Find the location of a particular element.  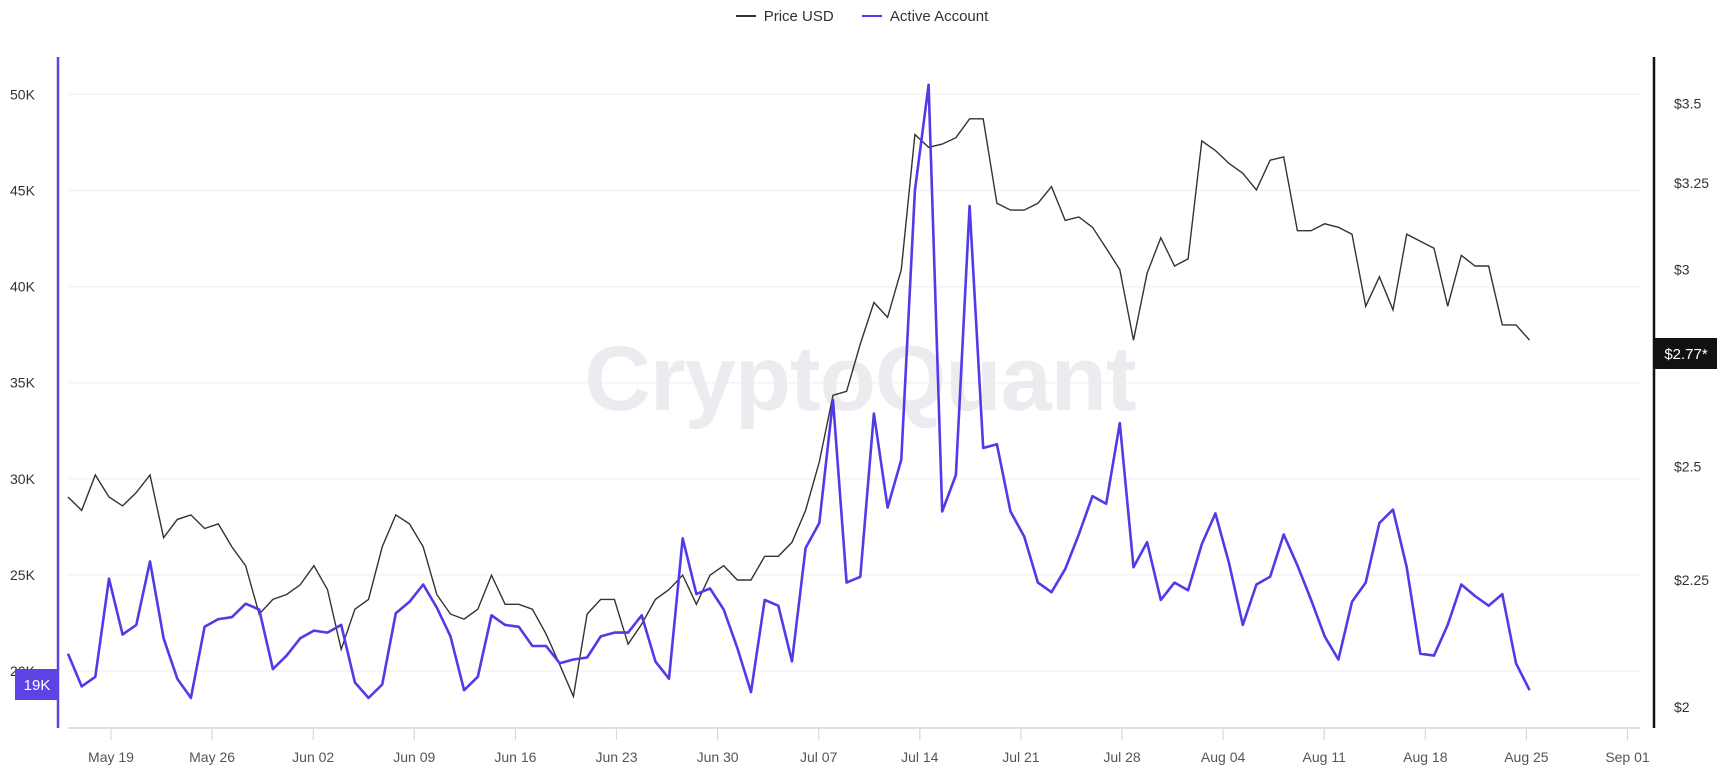

legend-label-price: Price USD is located at coordinates (798, 16).